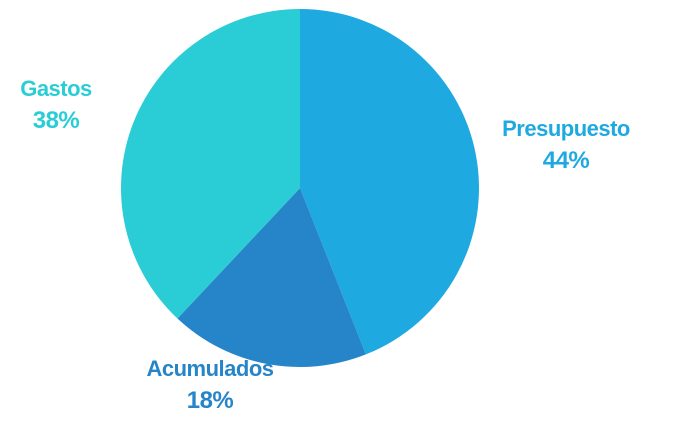 The image size is (677, 426). What do you see at coordinates (210, 400) in the screenshot?
I see `slice-percent-label: 18%` at bounding box center [210, 400].